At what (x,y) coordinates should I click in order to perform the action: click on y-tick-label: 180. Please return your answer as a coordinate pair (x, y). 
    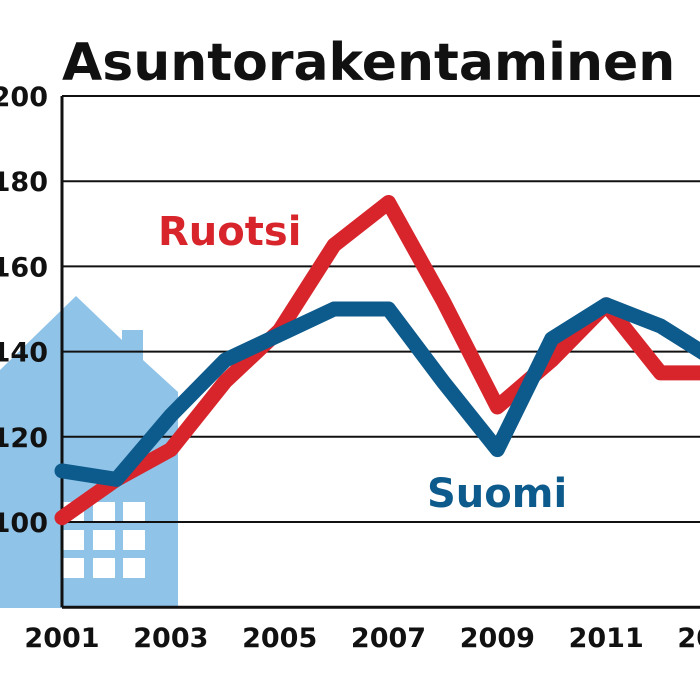
    Looking at the image, I should click on (24, 182).